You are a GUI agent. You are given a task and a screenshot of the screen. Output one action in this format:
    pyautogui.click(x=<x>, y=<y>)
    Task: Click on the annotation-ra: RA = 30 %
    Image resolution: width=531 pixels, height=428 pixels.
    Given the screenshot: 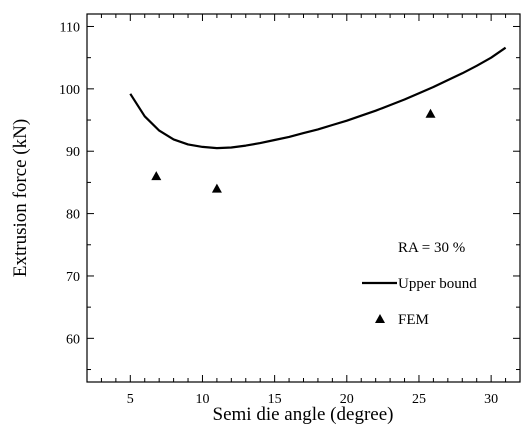 What is the action you would take?
    pyautogui.click(x=431, y=248)
    